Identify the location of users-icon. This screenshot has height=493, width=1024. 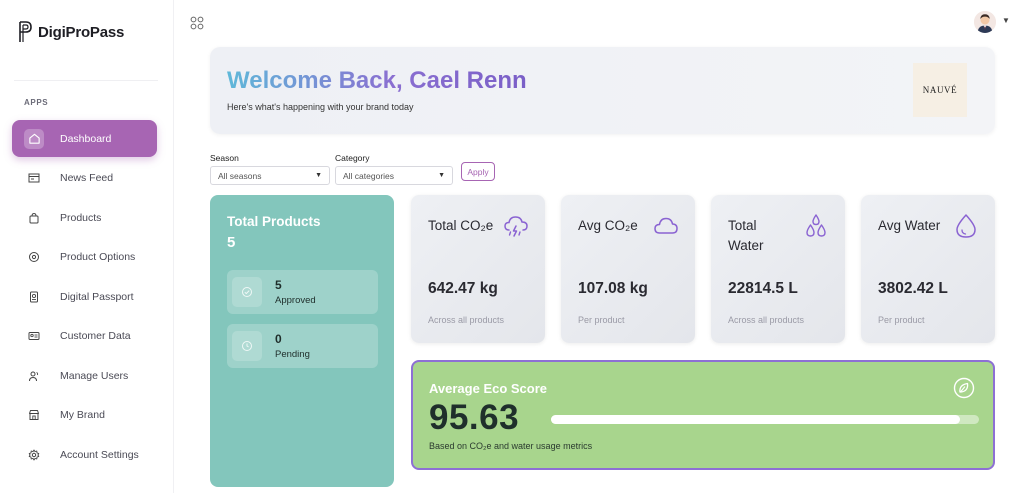
(34, 376).